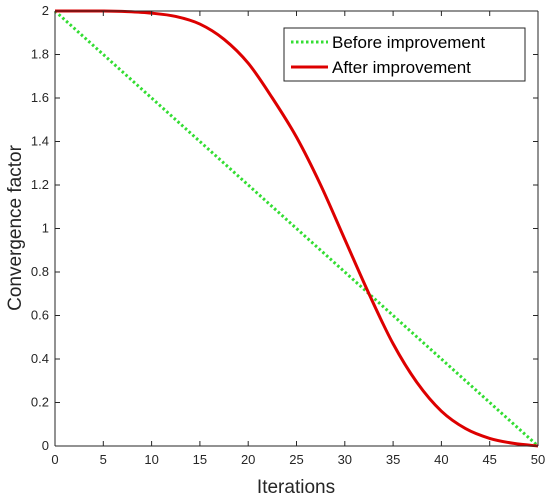 The height and width of the screenshot is (501, 550). What do you see at coordinates (296, 487) in the screenshot?
I see `x-axis-title: Iterations` at bounding box center [296, 487].